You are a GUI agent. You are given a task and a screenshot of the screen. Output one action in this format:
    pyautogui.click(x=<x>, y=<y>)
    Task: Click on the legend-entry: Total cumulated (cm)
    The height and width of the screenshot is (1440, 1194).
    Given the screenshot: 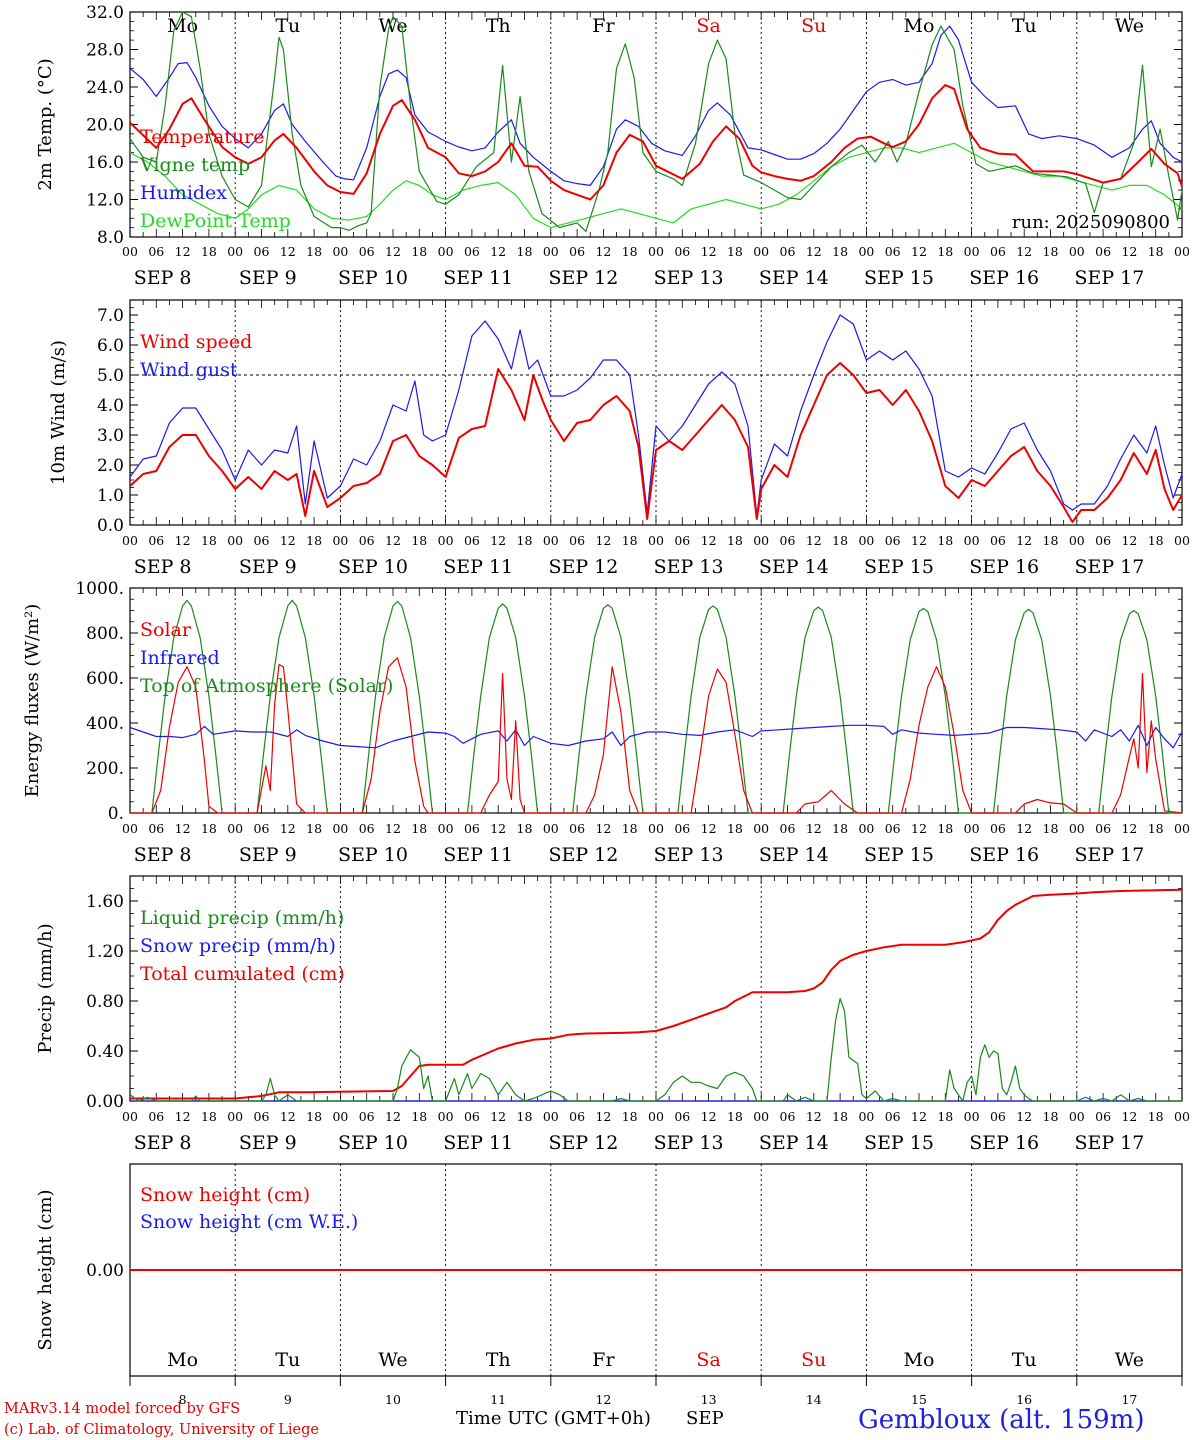 What is the action you would take?
    pyautogui.click(x=242, y=974)
    